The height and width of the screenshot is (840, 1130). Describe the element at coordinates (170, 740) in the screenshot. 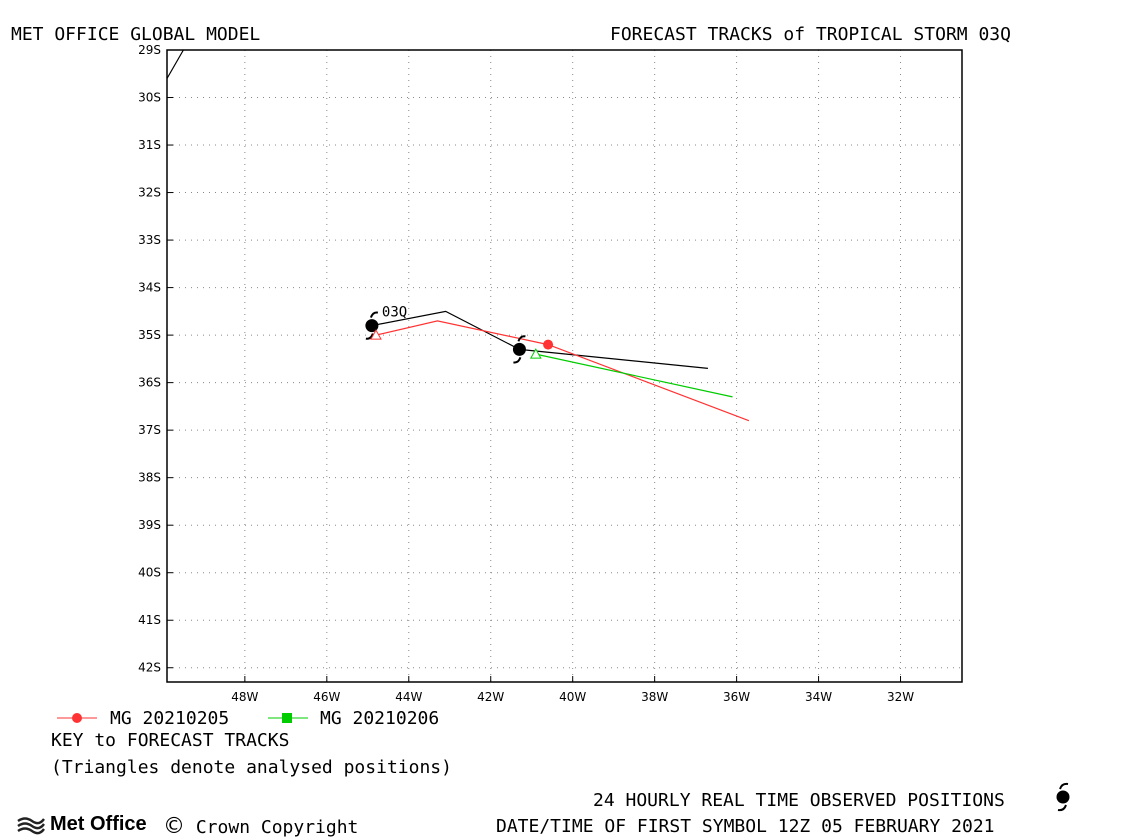

I see `legend-key-title: KEY to FORECAST TRACKS` at that location.